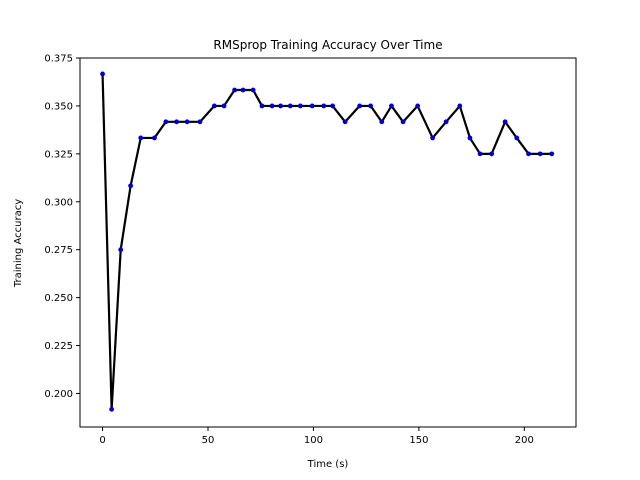 This screenshot has height=480, width=640. I want to click on y-tick-label: 0.375, so click(58, 59).